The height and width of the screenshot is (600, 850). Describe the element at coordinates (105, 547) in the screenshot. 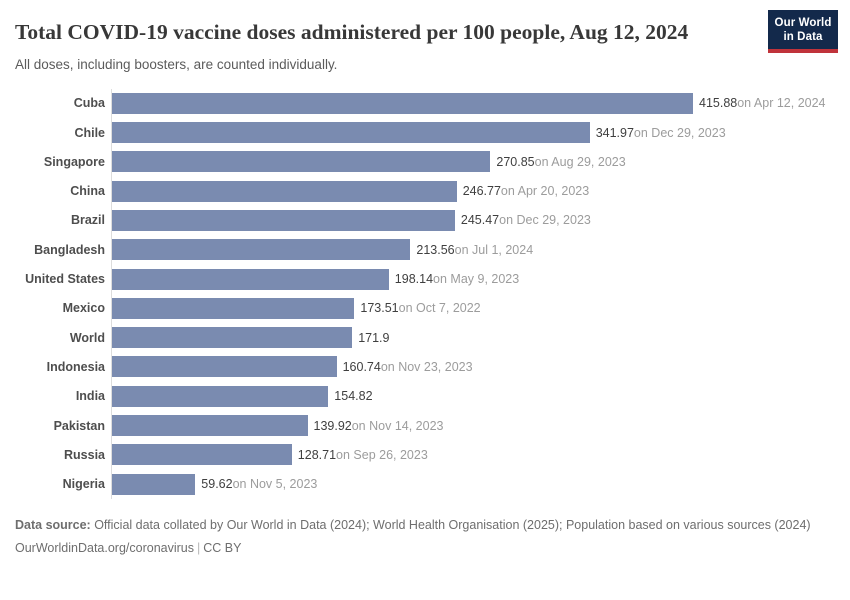

I see `owid-link: OurWorldinData.org/coronavirus` at that location.